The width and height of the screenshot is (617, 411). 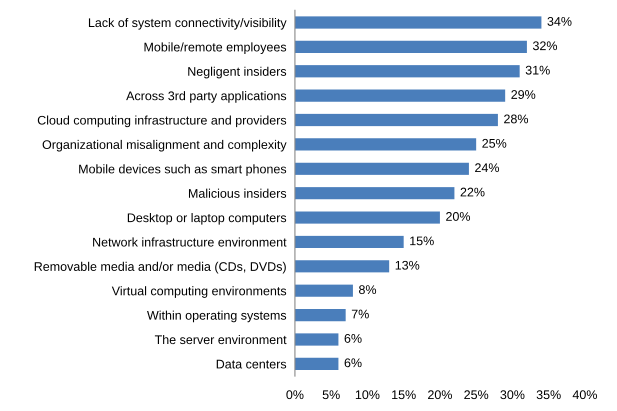 I want to click on data-label: 13%, so click(x=408, y=265).